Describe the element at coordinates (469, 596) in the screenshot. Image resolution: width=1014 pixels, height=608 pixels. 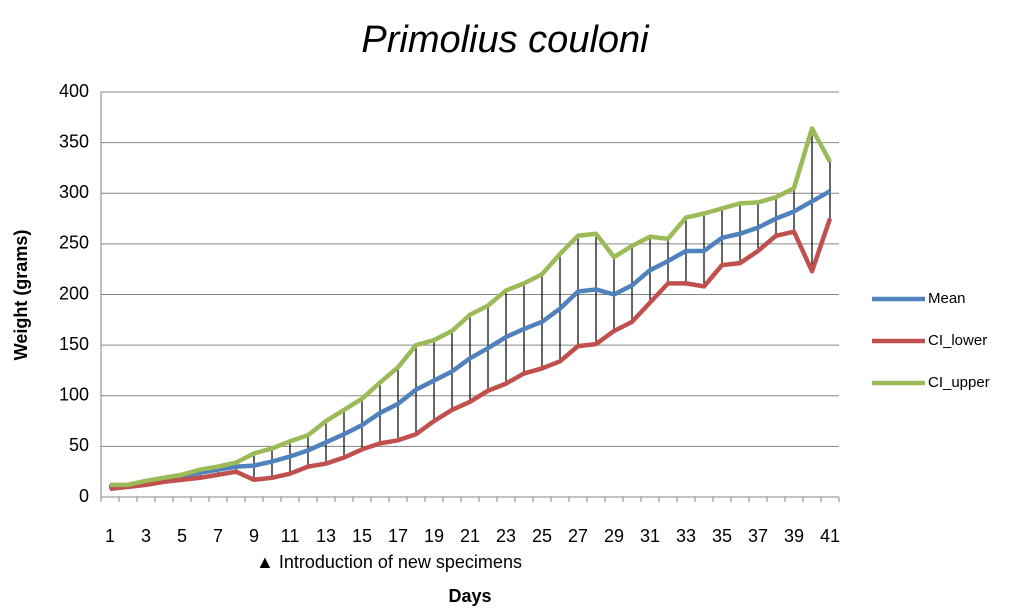
I see `x-axis-title: Days` at that location.